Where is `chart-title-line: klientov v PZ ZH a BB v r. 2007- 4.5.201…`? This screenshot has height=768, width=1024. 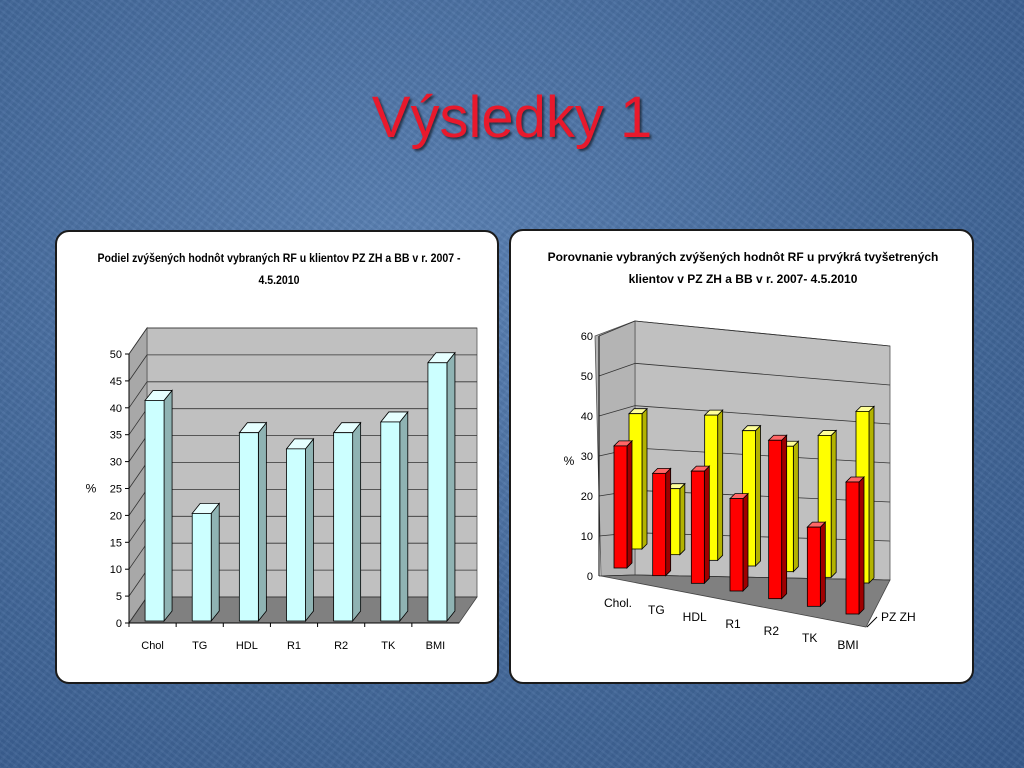
chart-title-line: klientov v PZ ZH a BB v r. 2007- 4.5.201… is located at coordinates (743, 279).